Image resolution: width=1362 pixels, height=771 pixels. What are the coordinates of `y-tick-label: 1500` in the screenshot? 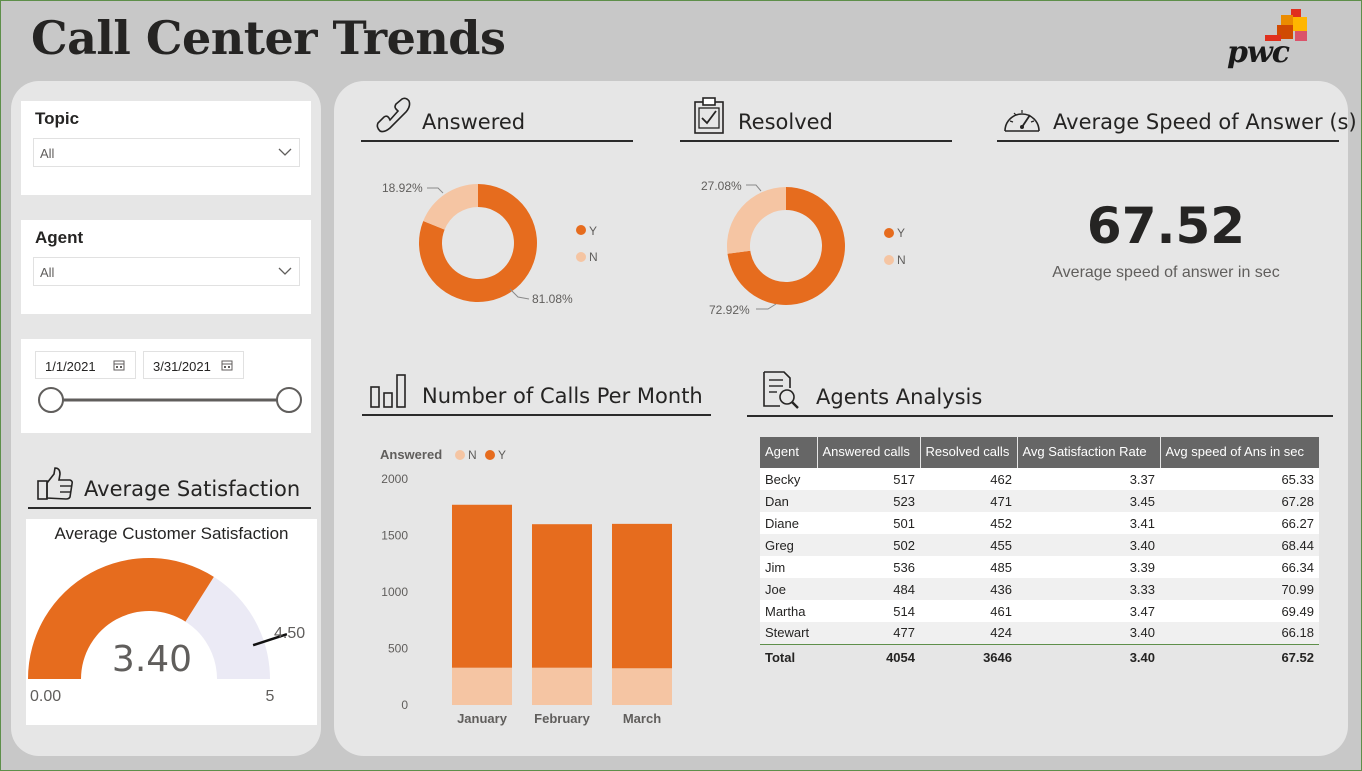 It's located at (394, 536).